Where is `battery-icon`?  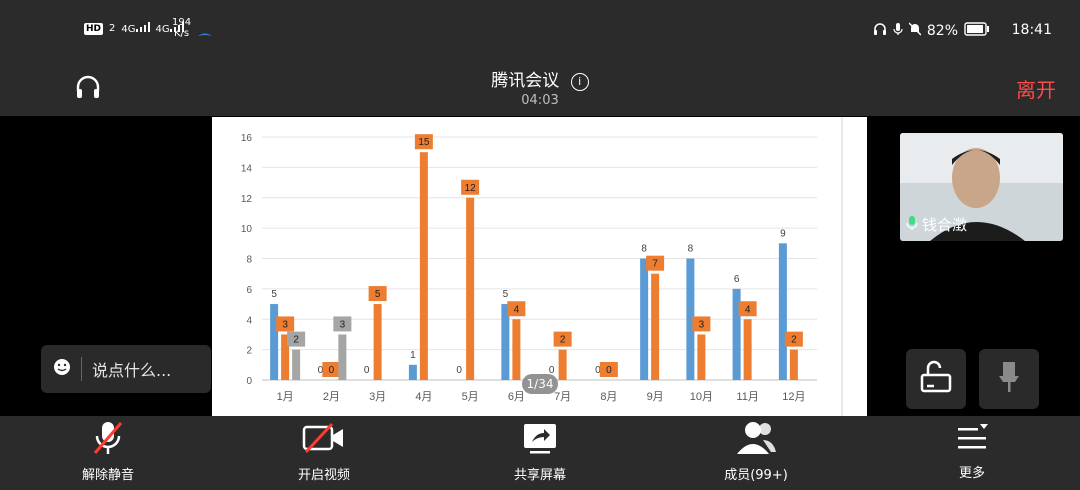 battery-icon is located at coordinates (977, 31).